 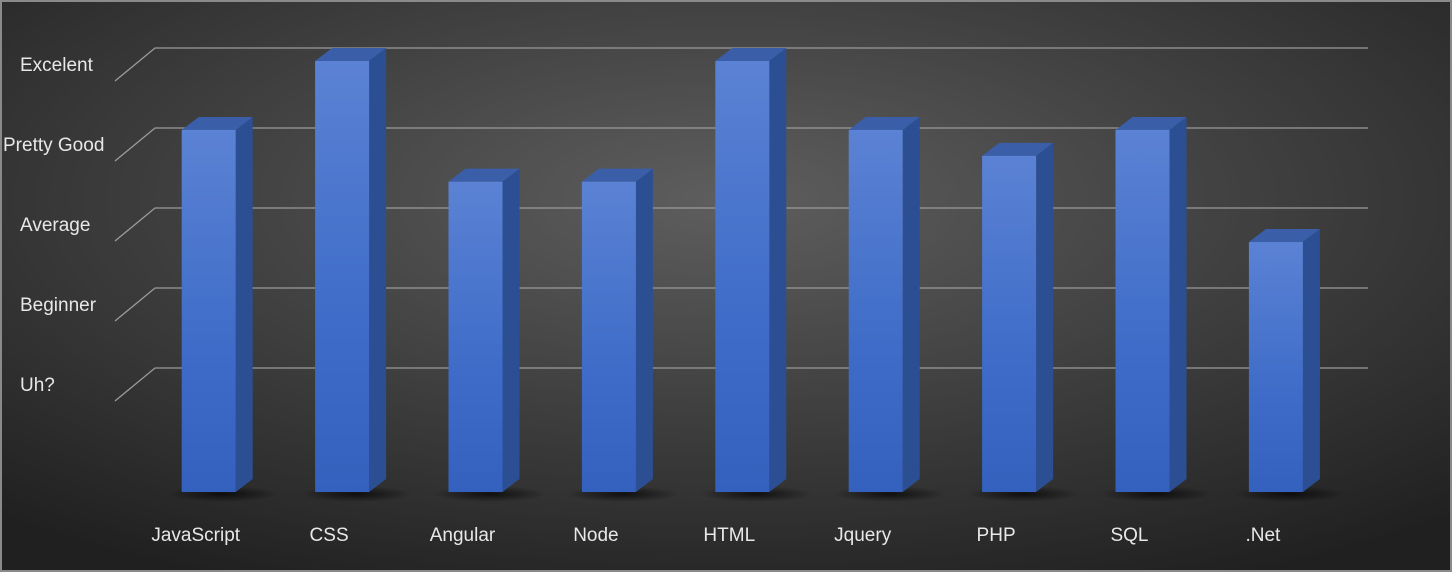 I want to click on x-tick-label: HTML, so click(x=729, y=535).